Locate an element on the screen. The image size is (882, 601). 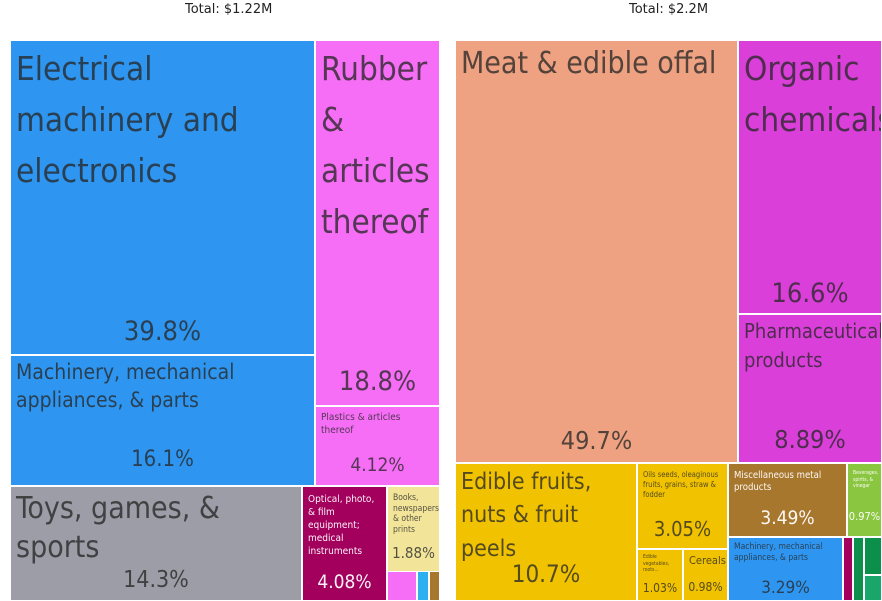
tile-label: Pharmaceutical products is located at coordinates (813, 345).